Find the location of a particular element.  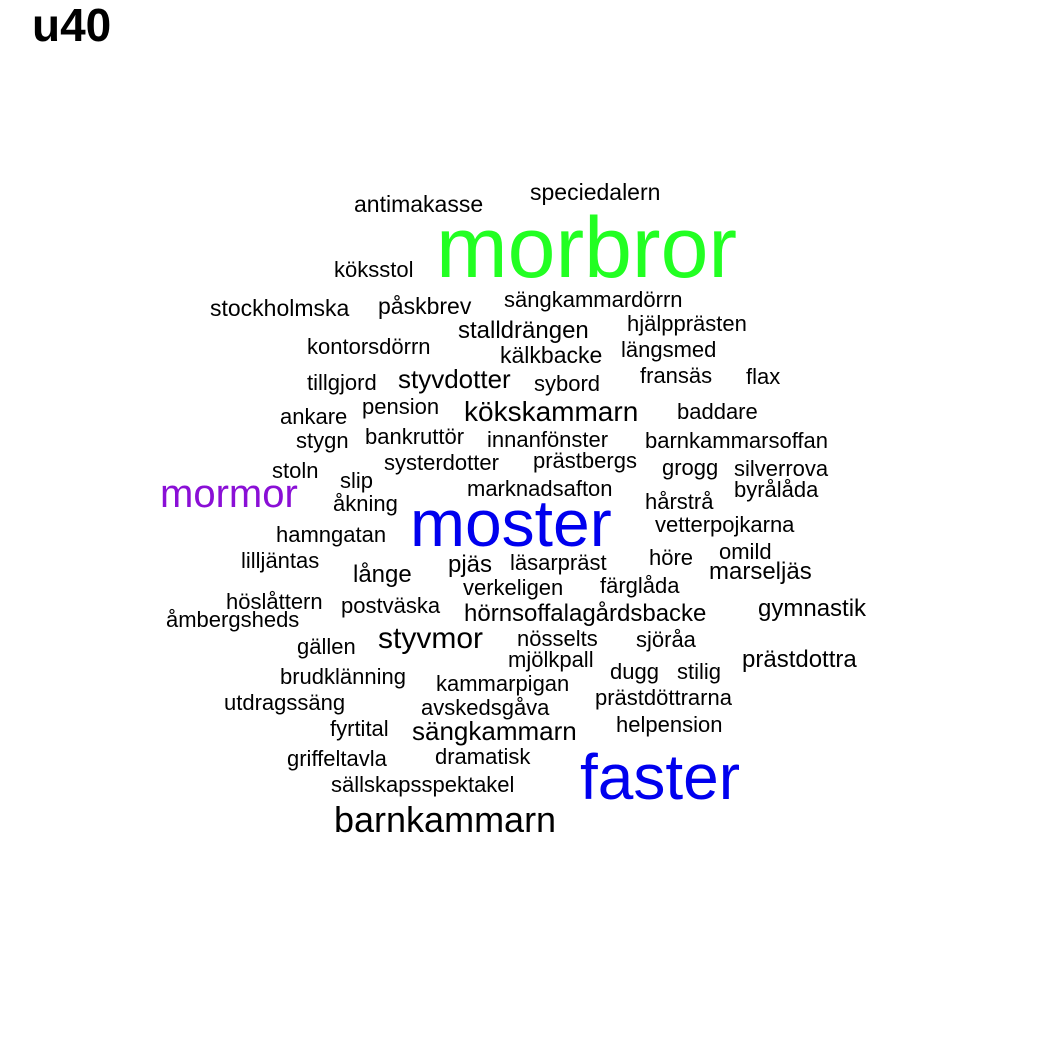

cloud-word: pjäs is located at coordinates (470, 564).